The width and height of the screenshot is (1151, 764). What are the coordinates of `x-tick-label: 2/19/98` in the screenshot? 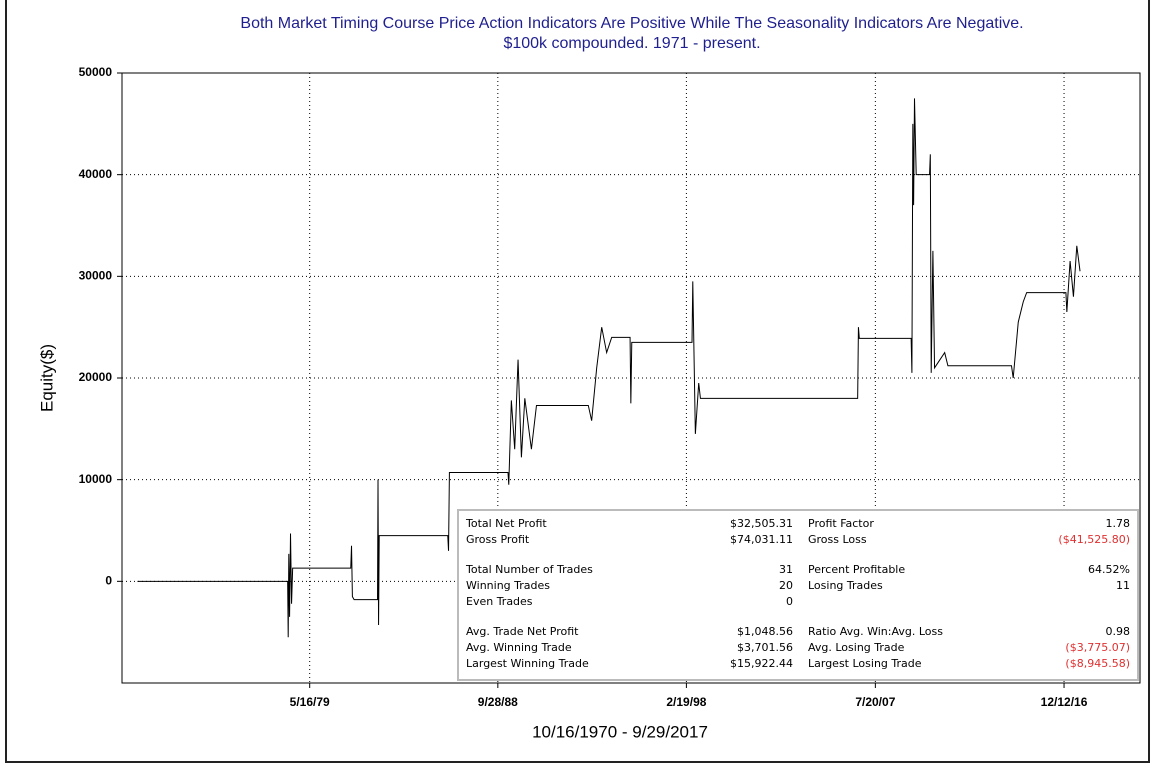 It's located at (686, 702).